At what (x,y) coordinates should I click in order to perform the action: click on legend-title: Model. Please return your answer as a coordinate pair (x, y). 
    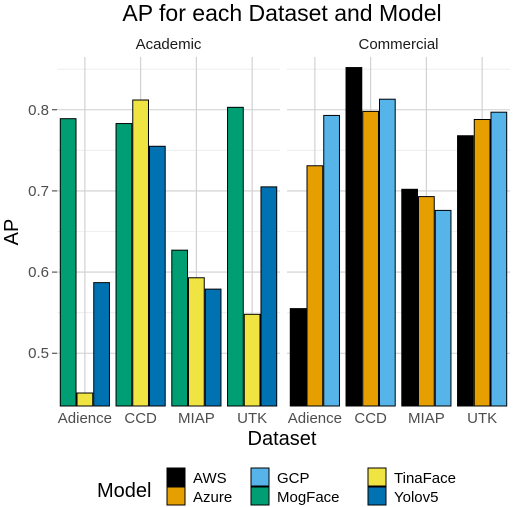
    Looking at the image, I should click on (124, 491).